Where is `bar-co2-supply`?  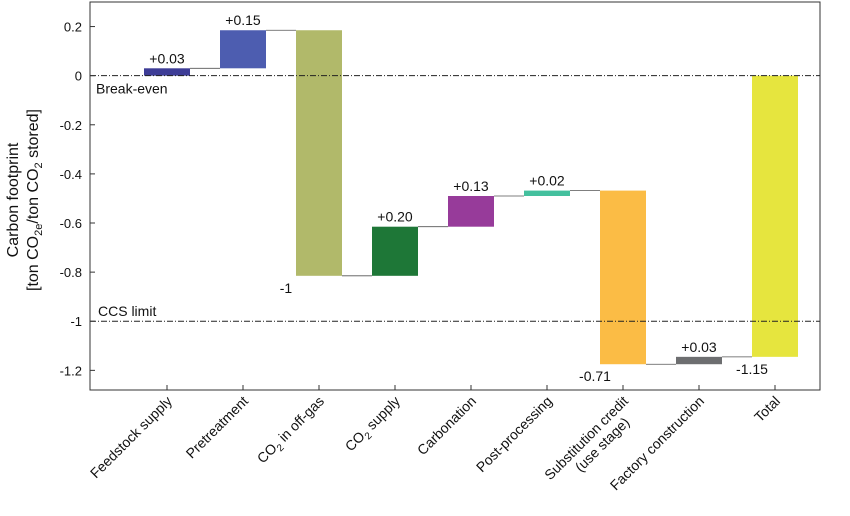 bar-co2-supply is located at coordinates (395, 251).